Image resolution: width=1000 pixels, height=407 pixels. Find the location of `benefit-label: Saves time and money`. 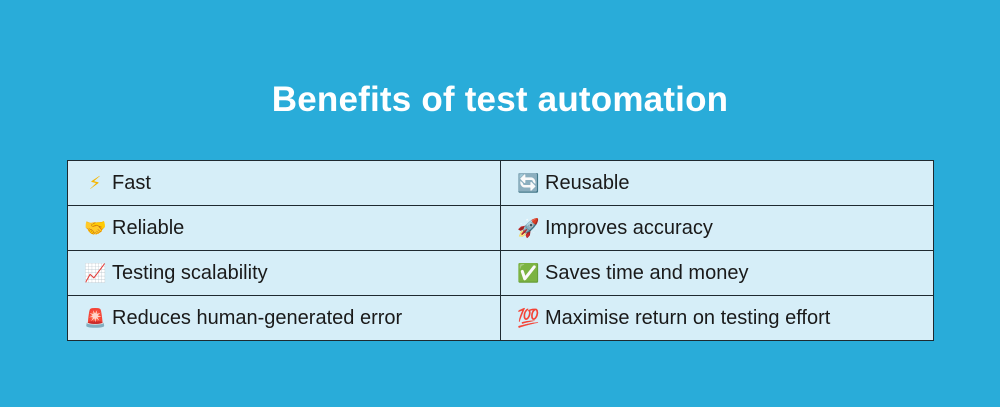

benefit-label: Saves time and money is located at coordinates (647, 272).